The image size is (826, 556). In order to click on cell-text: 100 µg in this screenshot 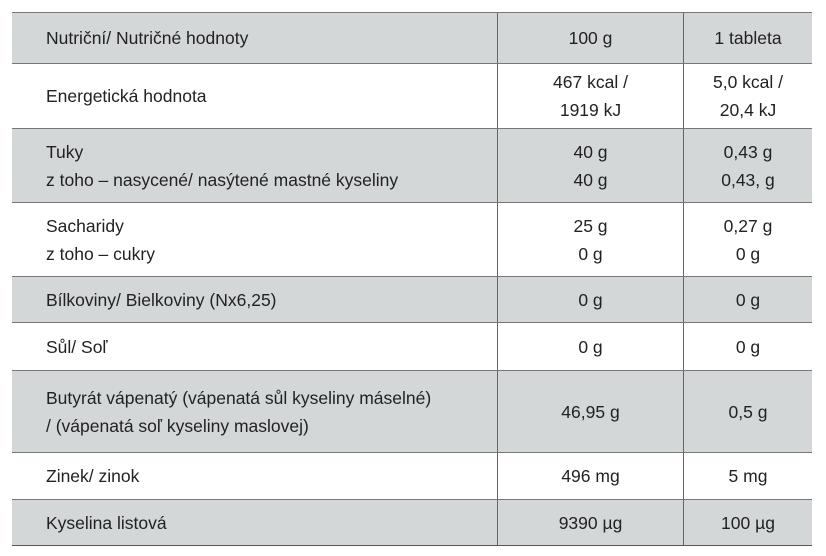, I will do `click(748, 522)`.